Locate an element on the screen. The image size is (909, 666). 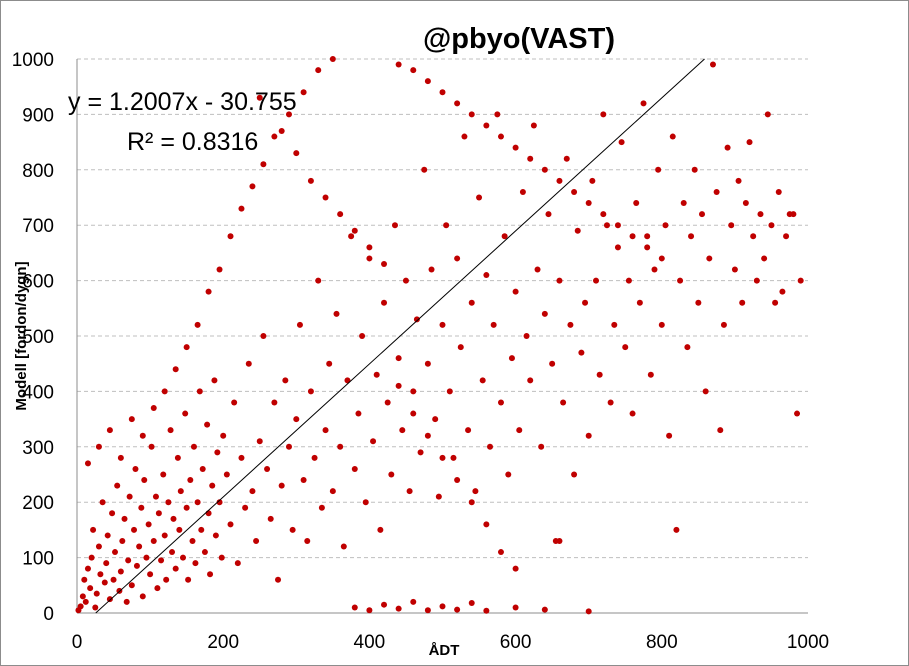
x-tick-label: 1000 is located at coordinates (808, 642).